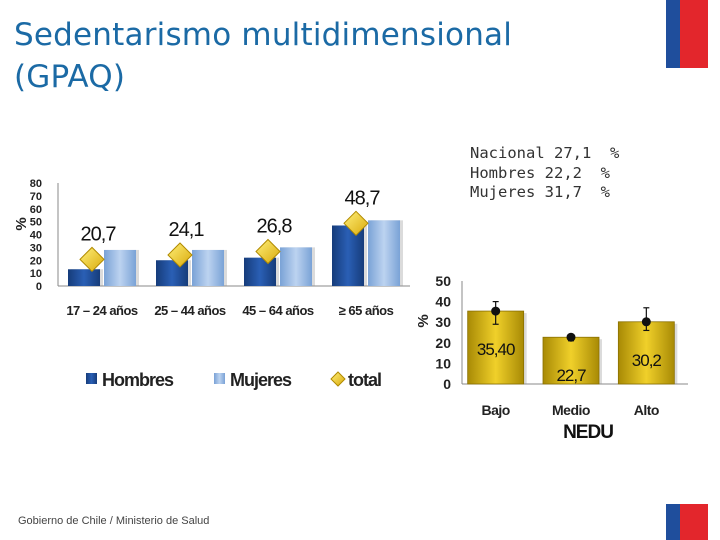  Describe the element at coordinates (263, 35) in the screenshot. I see `slide-title-line1: Sedentarismo multidimensional` at that location.